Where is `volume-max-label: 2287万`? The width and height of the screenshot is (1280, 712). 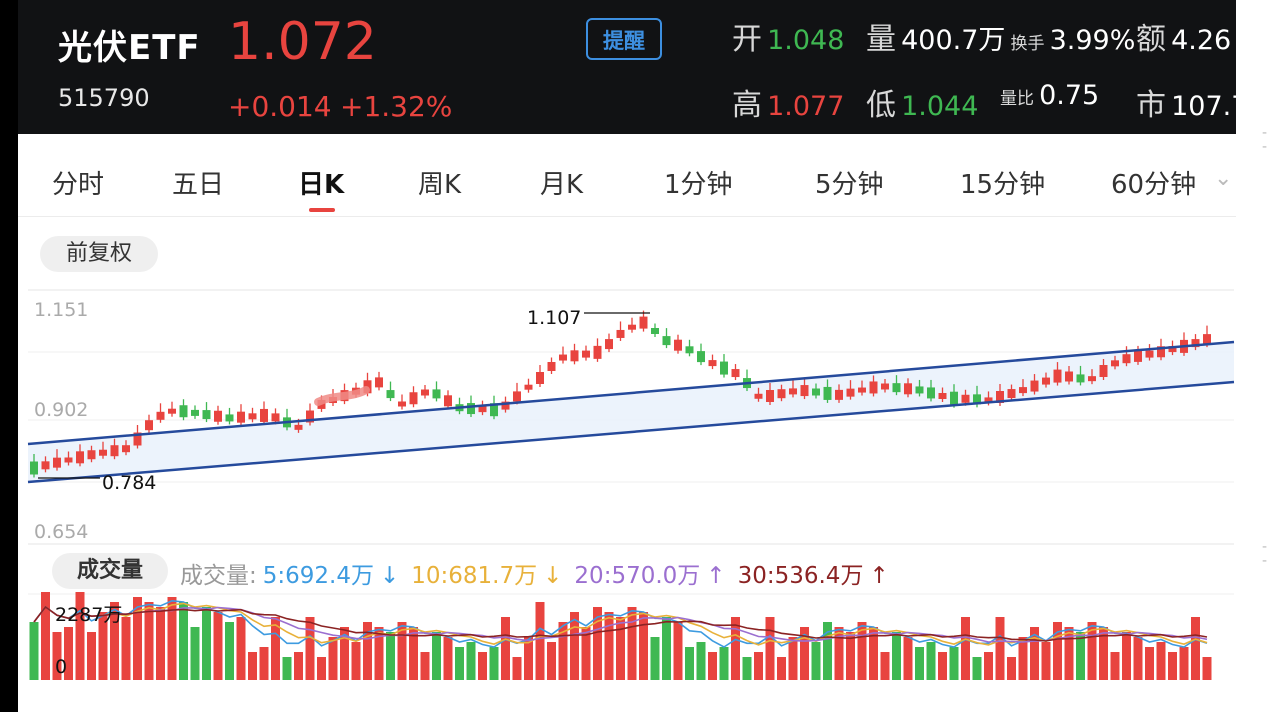 volume-max-label: 2287万 is located at coordinates (89, 615).